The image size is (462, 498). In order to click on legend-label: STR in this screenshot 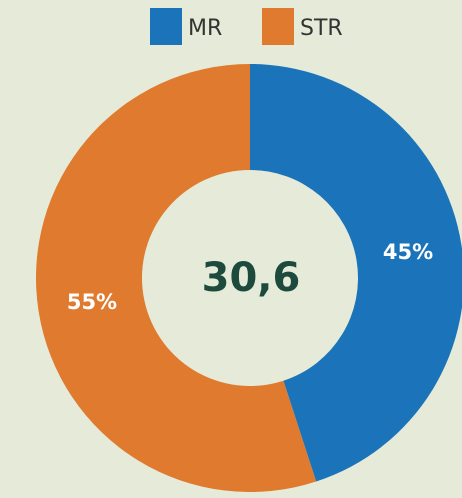, I will do `click(321, 28)`.